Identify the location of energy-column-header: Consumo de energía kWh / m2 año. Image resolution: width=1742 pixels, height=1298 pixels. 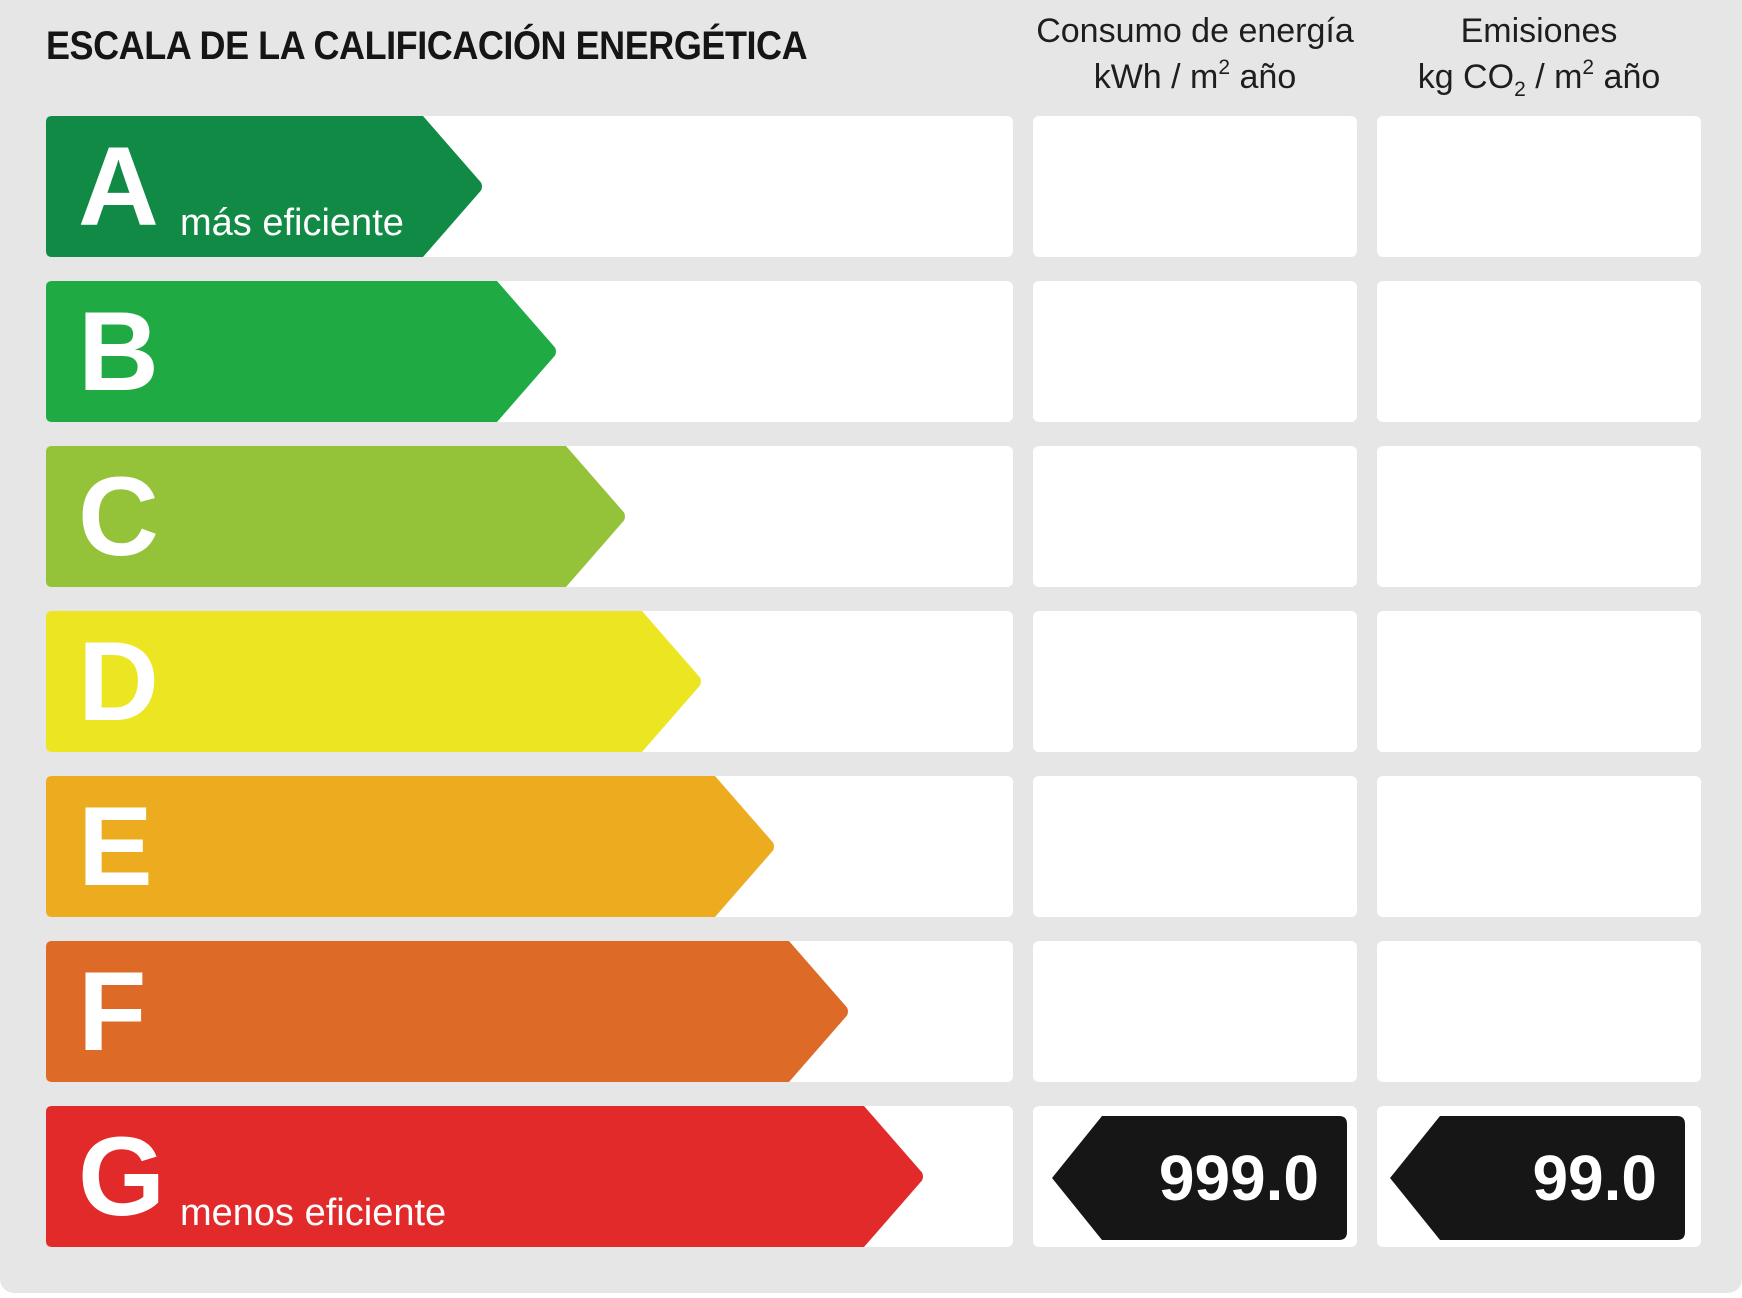
(1195, 54).